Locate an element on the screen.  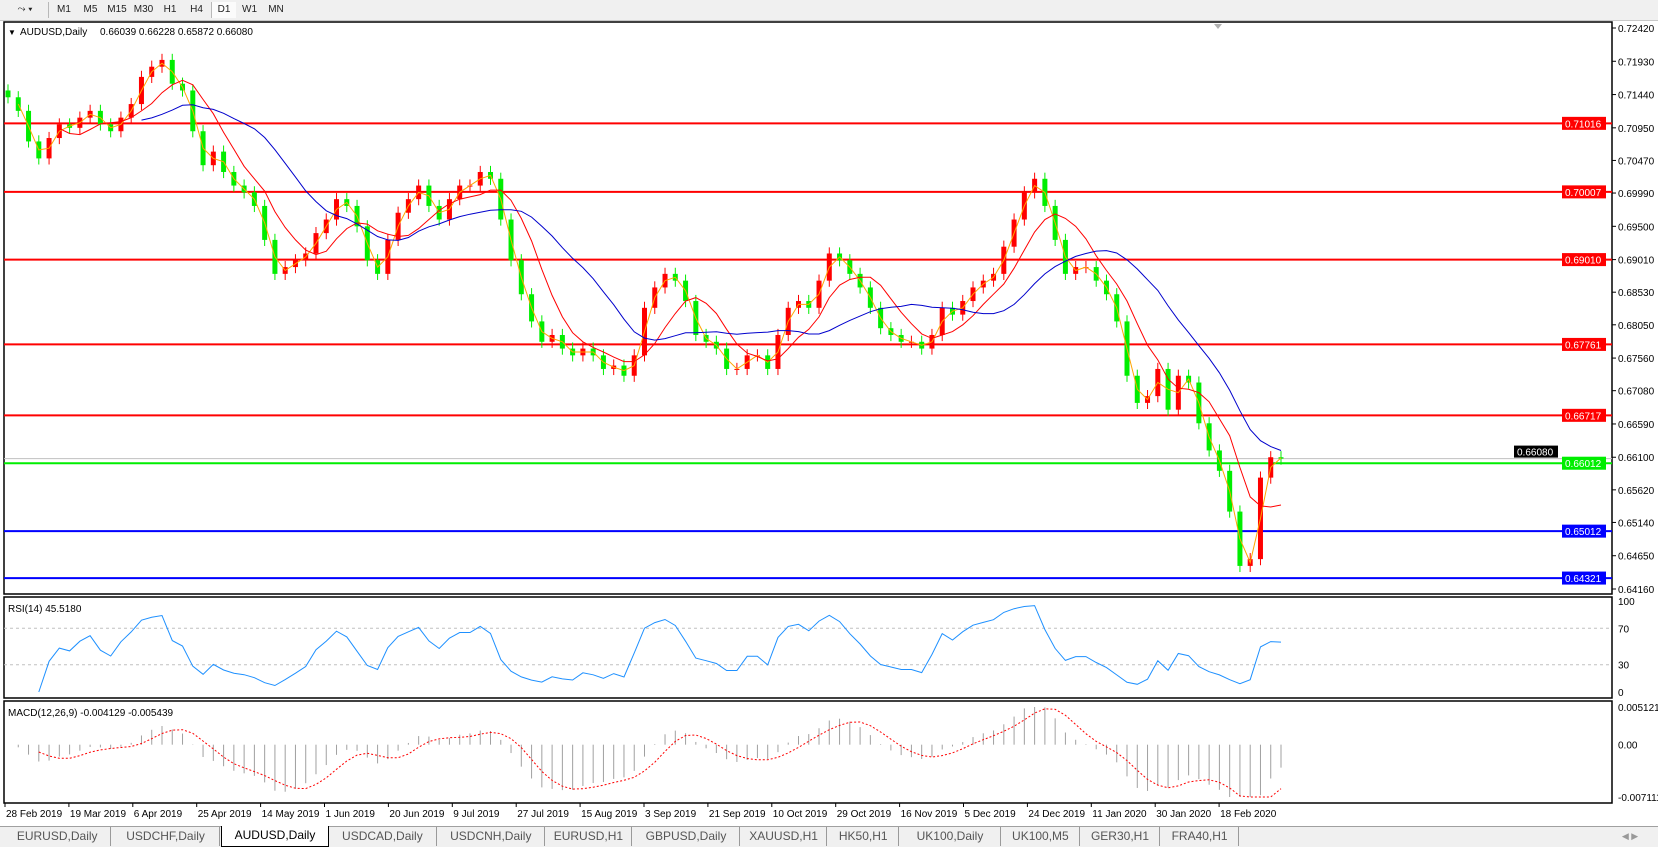
date-tick-label: 20 Jun 2019 is located at coordinates (416, 814).